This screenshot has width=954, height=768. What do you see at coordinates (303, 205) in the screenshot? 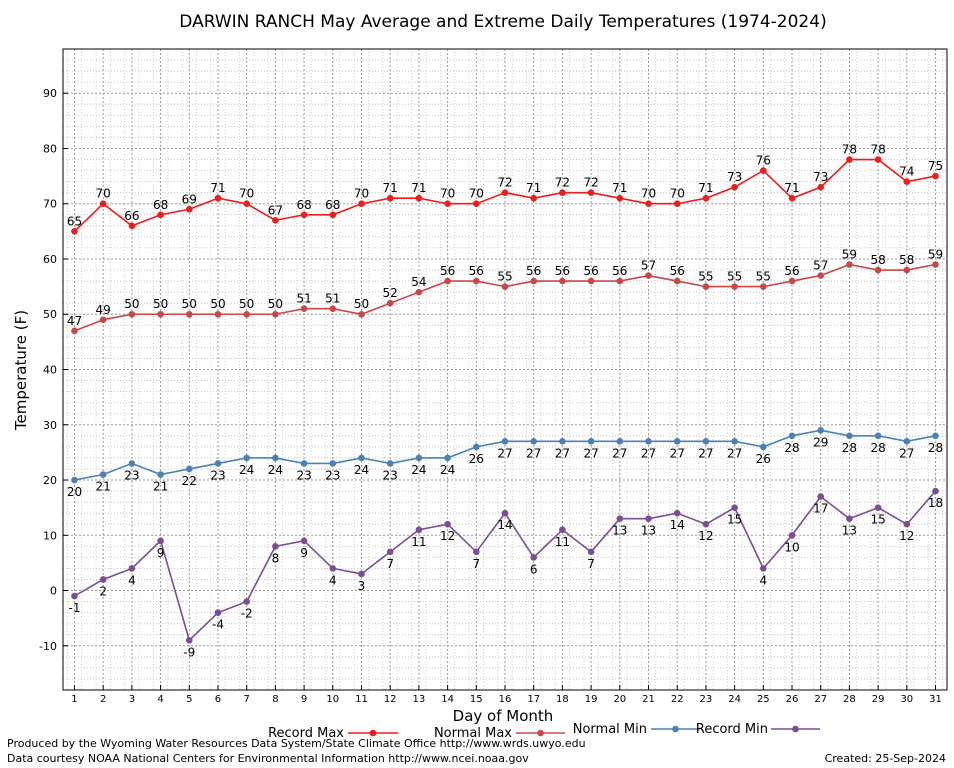
I see `data-label: 68` at bounding box center [303, 205].